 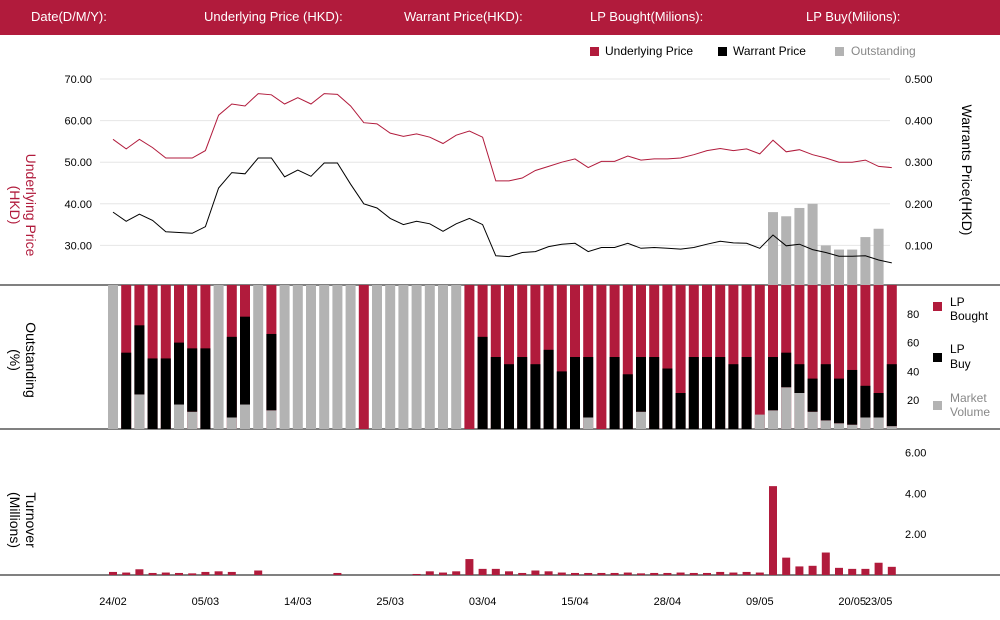 What do you see at coordinates (502, 137) in the screenshot?
I see `underlying-price-line` at bounding box center [502, 137].